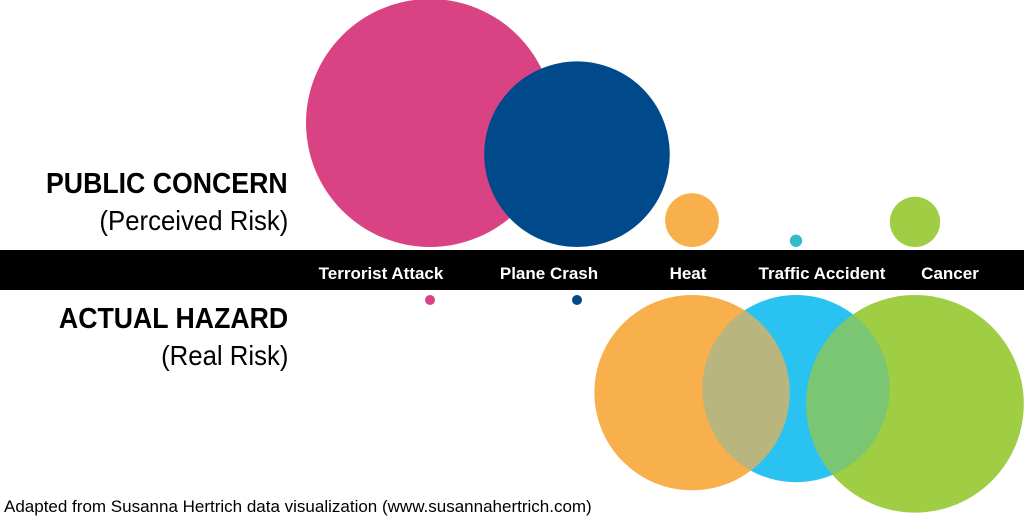  Describe the element at coordinates (688, 273) in the screenshot. I see `category-label-heat: Heat` at that location.